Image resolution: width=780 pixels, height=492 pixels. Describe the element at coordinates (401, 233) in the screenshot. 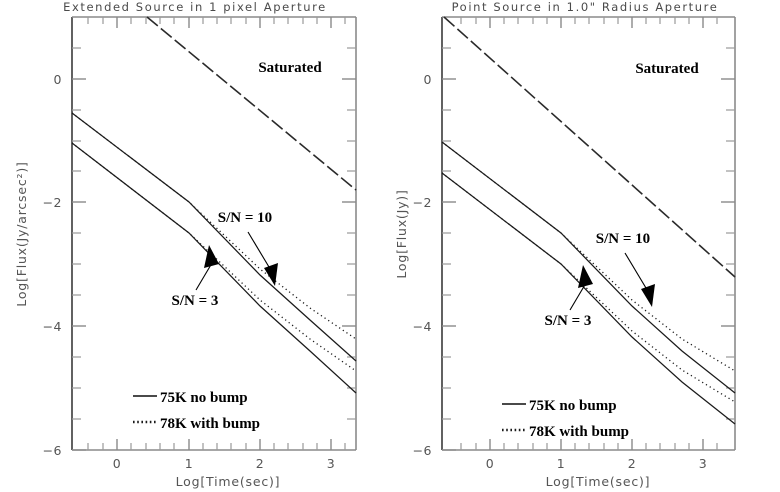

I see `y-axis-label: Log[Flux(Jy)]` at that location.